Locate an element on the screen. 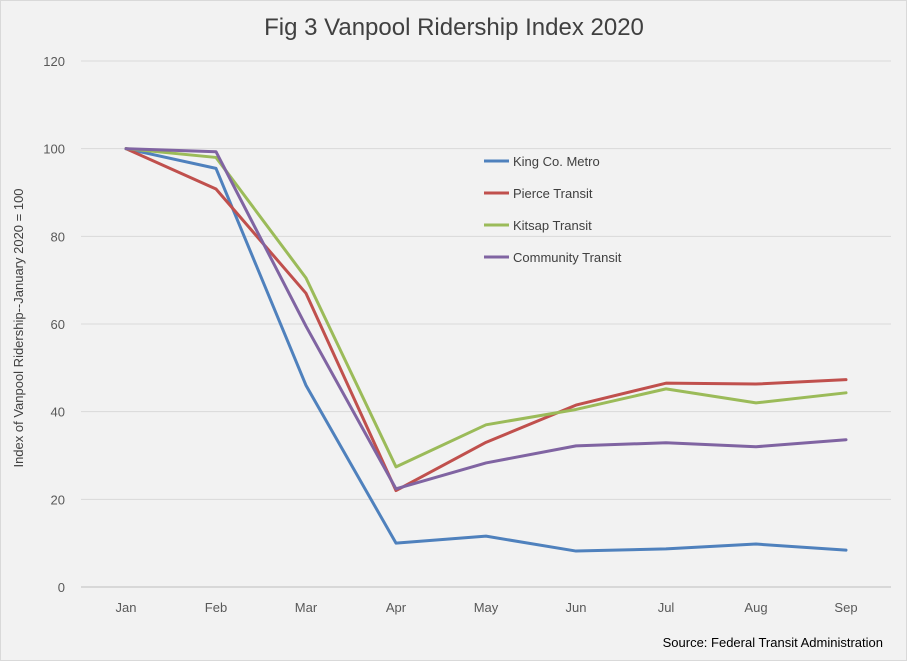 The height and width of the screenshot is (661, 907). y-tick-label: 20 is located at coordinates (58, 499).